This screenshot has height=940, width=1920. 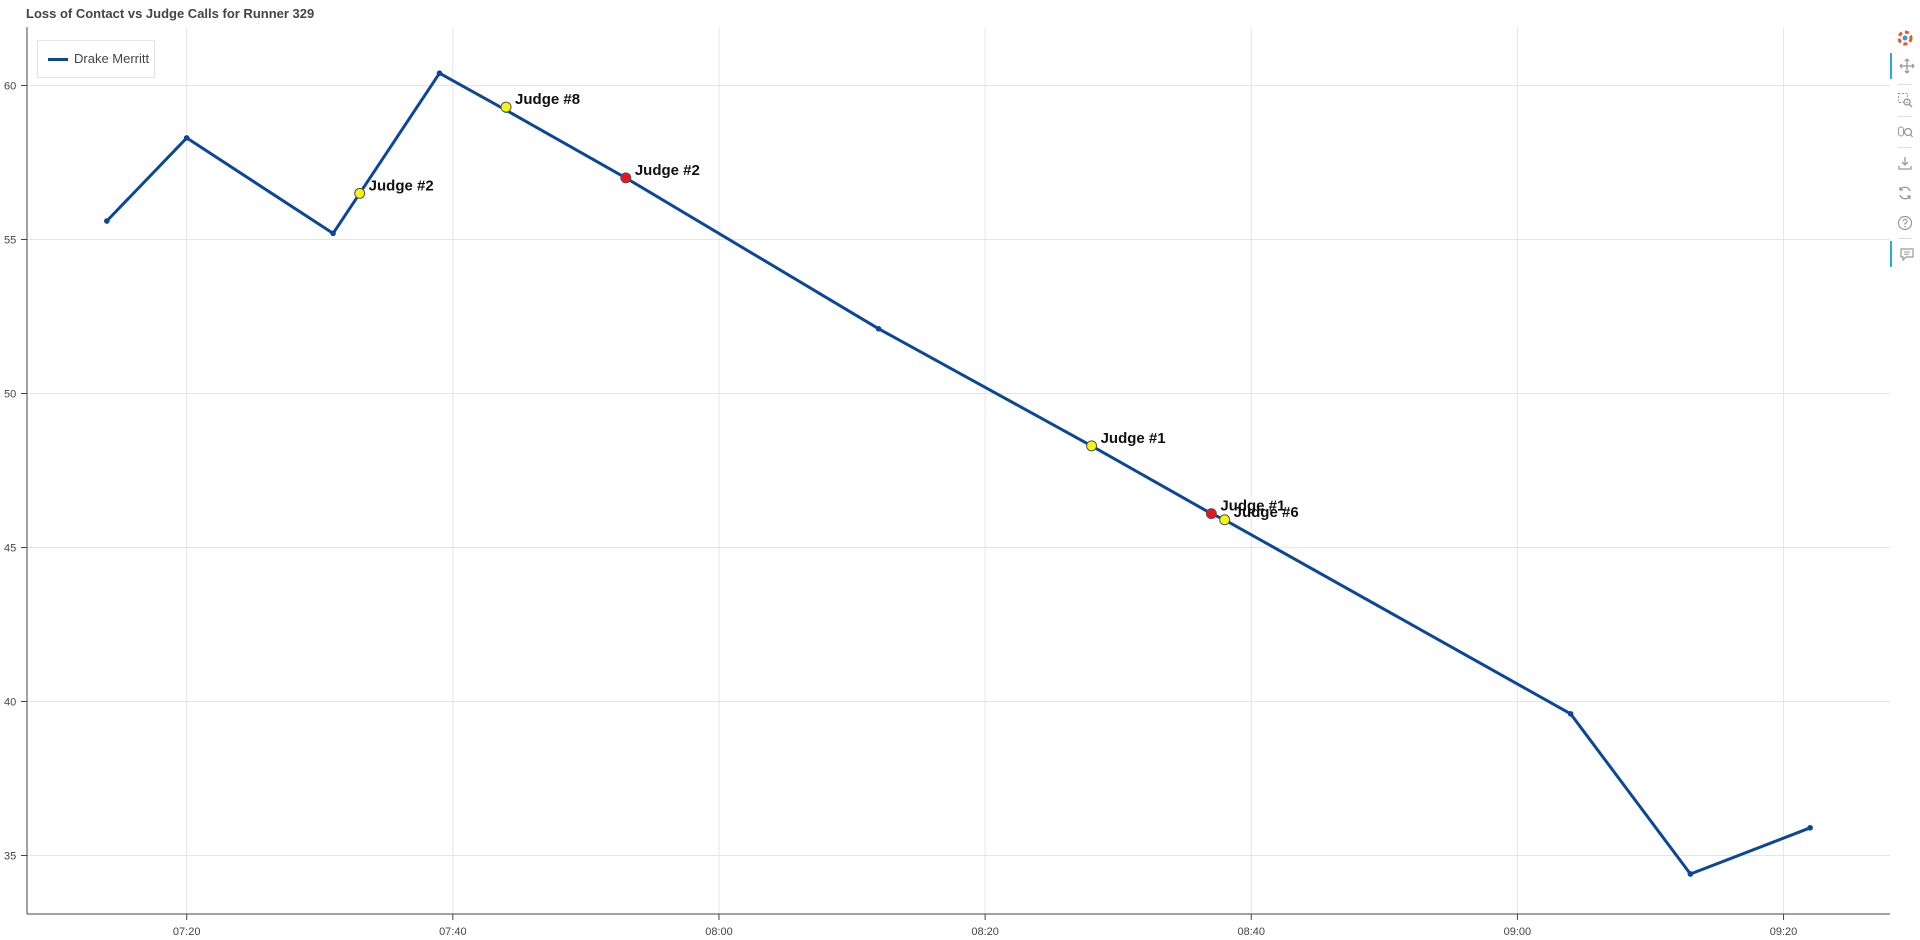 I want to click on wheel-zoom-icon, so click(x=1905, y=132).